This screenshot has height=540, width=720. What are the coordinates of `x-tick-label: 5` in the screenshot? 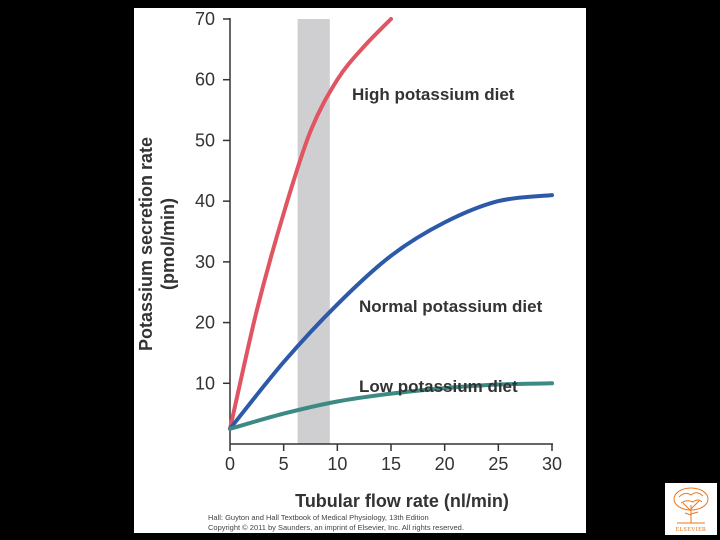 It's located at (284, 464).